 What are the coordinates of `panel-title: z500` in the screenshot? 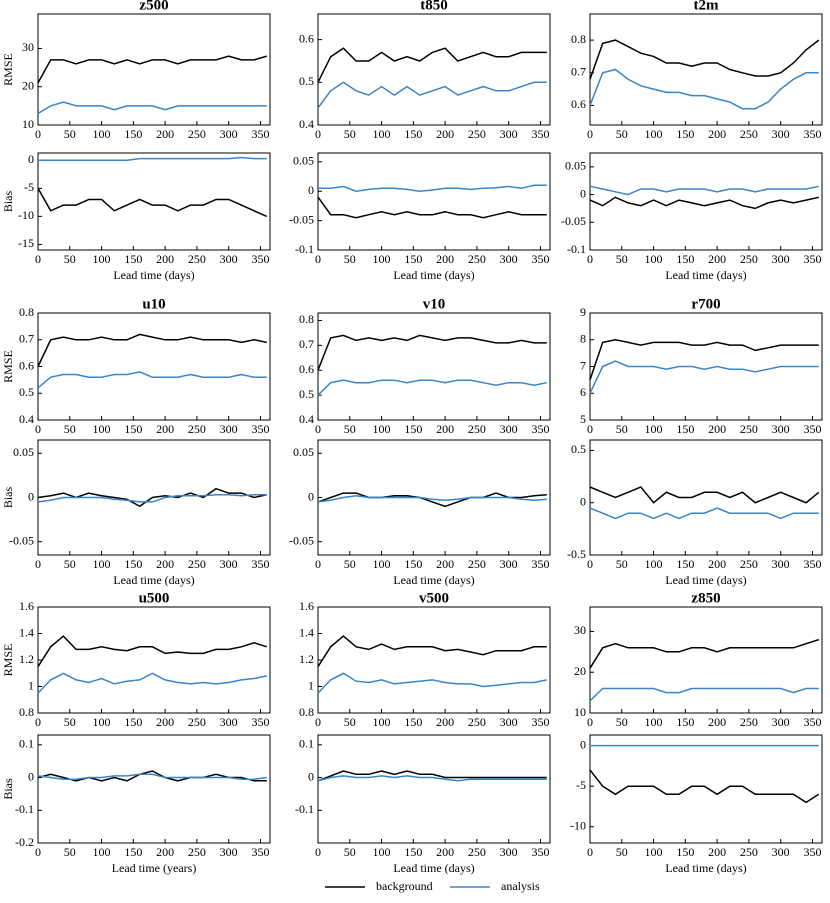 It's located at (153, 6).